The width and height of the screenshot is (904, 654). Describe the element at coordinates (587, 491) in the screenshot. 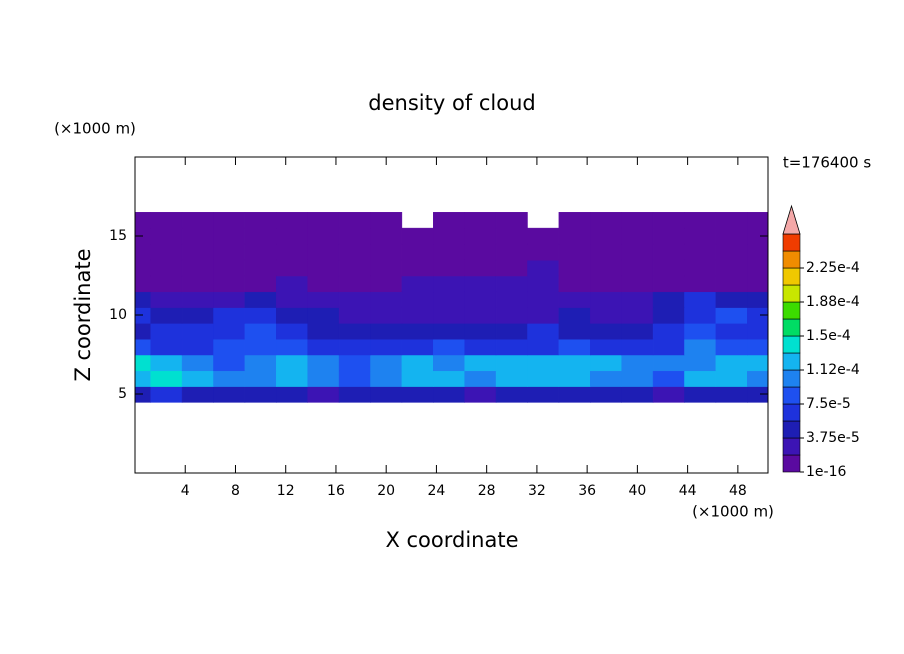

I see `x-tick-label: 36` at that location.